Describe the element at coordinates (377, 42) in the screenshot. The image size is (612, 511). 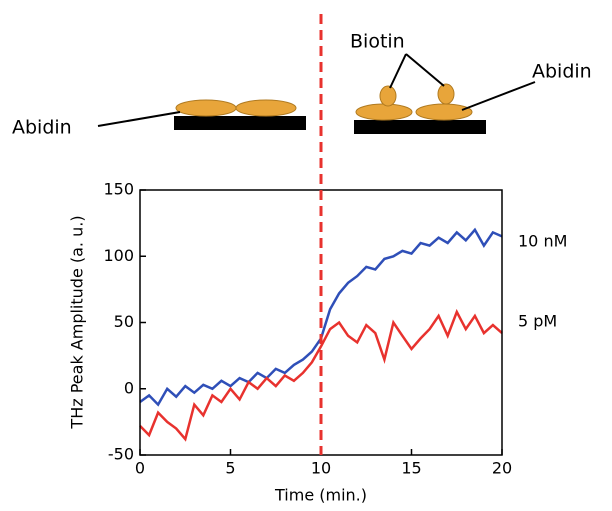
I see `annotation: Biotin` at that location.